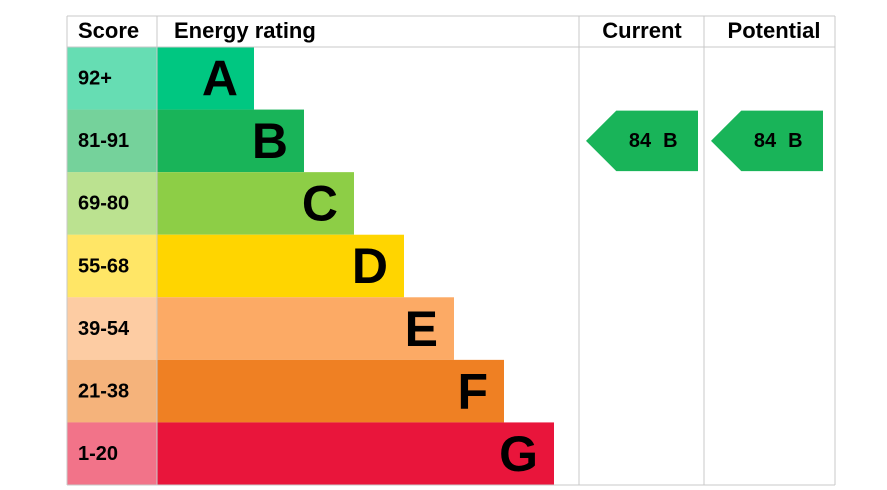  What do you see at coordinates (104, 329) in the screenshot?
I see `score-label: 39-54` at bounding box center [104, 329].